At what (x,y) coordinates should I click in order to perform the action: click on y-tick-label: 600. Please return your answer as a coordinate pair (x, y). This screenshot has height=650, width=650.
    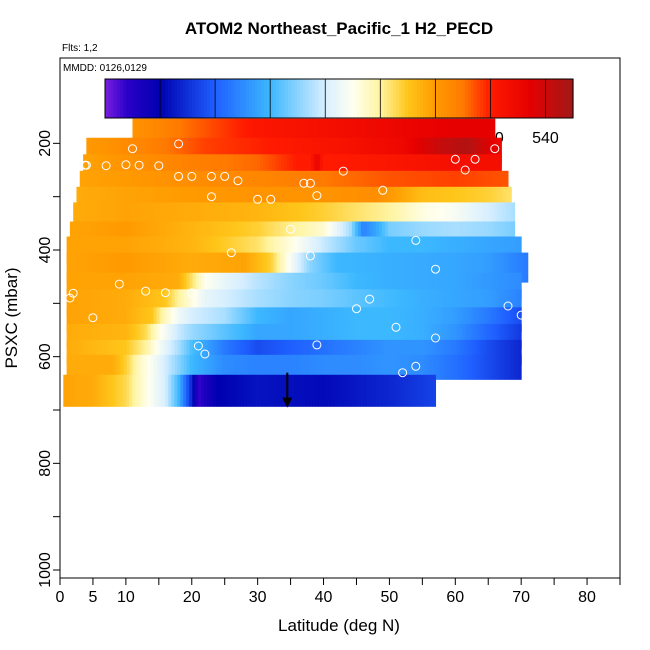
    Looking at the image, I should click on (45, 356).